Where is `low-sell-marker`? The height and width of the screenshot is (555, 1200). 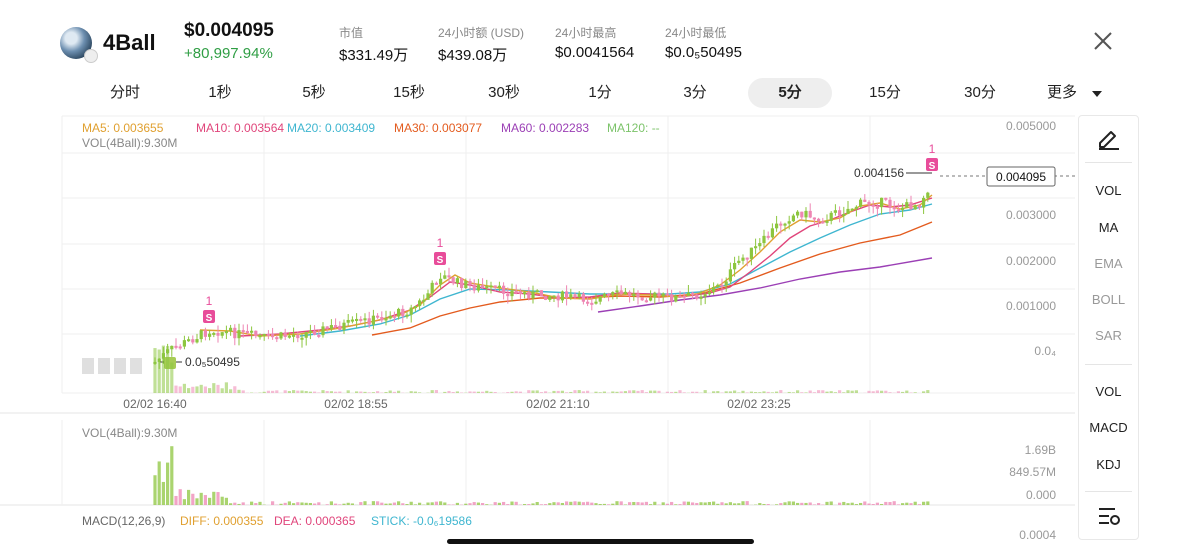 low-sell-marker is located at coordinates (170, 363).